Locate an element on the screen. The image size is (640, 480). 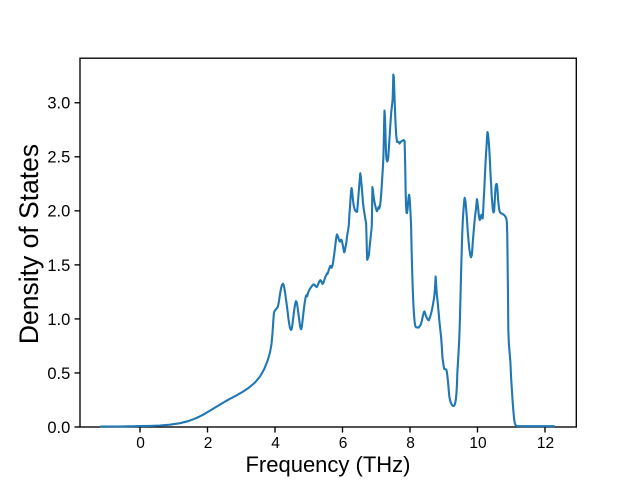
svg-text: 0 is located at coordinates (140, 443).